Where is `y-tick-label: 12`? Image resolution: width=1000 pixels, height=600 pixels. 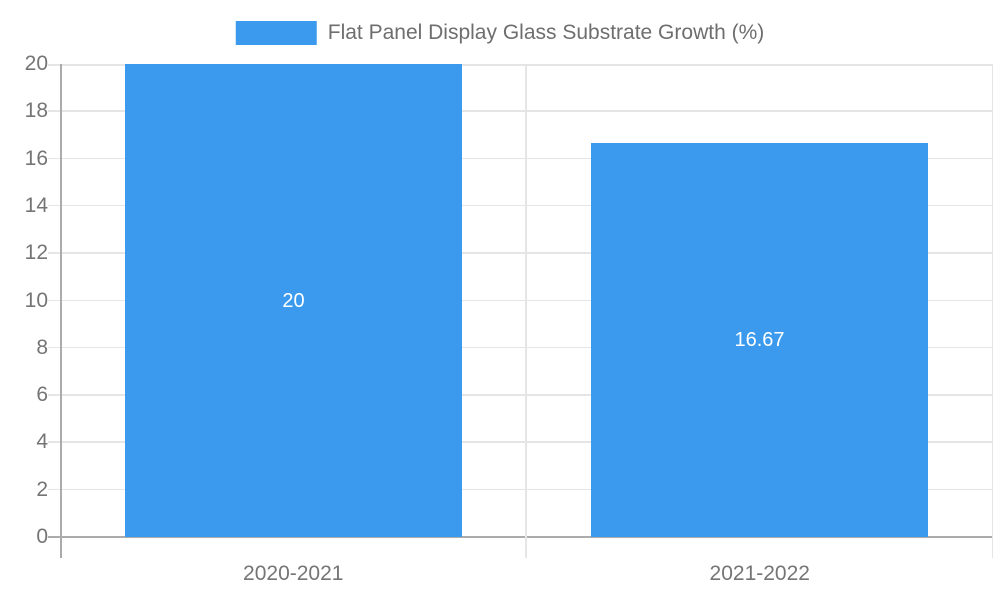 y-tick-label: 12 is located at coordinates (36, 253).